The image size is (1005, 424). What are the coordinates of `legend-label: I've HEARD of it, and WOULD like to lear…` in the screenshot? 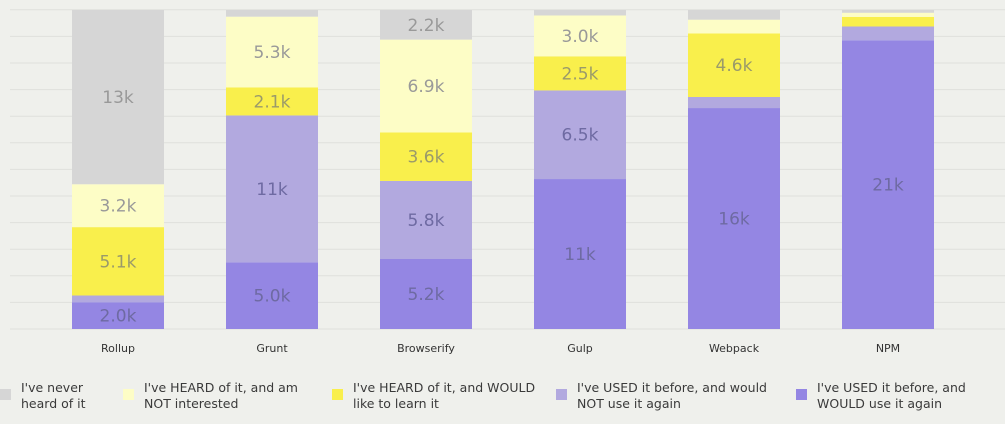 It's located at (444, 395).